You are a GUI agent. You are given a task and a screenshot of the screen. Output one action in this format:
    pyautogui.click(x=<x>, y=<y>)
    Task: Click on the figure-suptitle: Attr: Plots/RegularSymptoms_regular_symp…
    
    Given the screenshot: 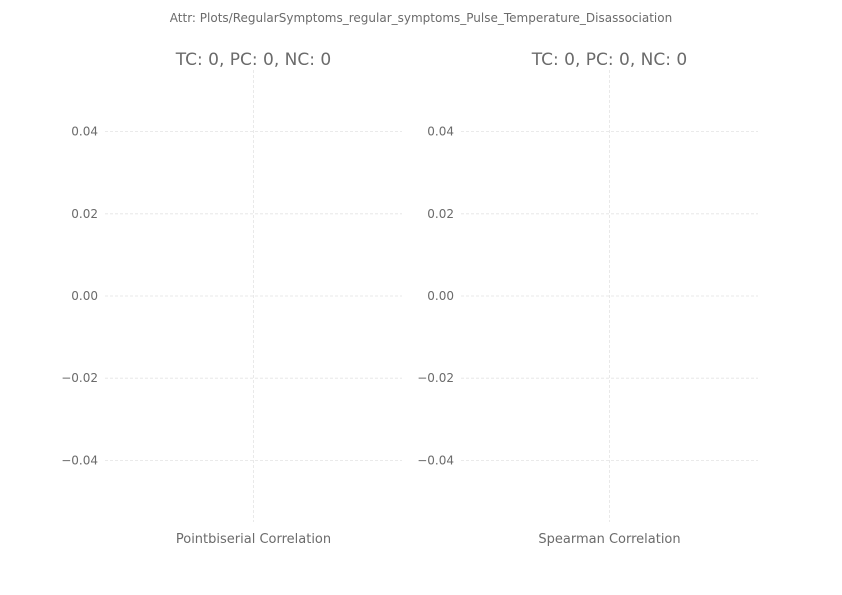 What is the action you would take?
    pyautogui.click(x=421, y=18)
    